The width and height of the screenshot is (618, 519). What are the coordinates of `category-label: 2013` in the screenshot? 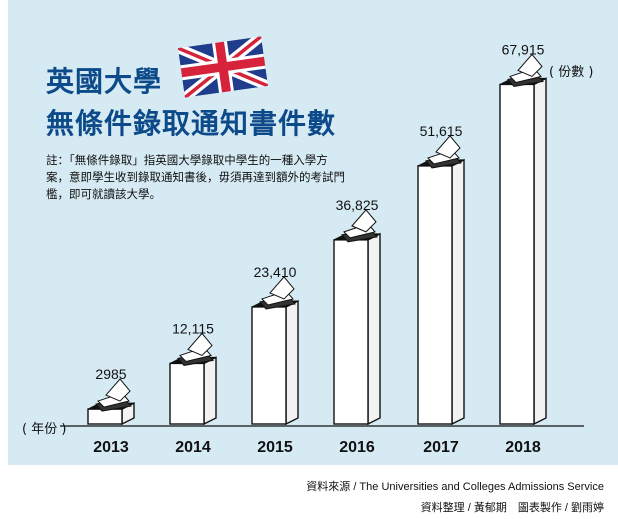 It's located at (111, 447).